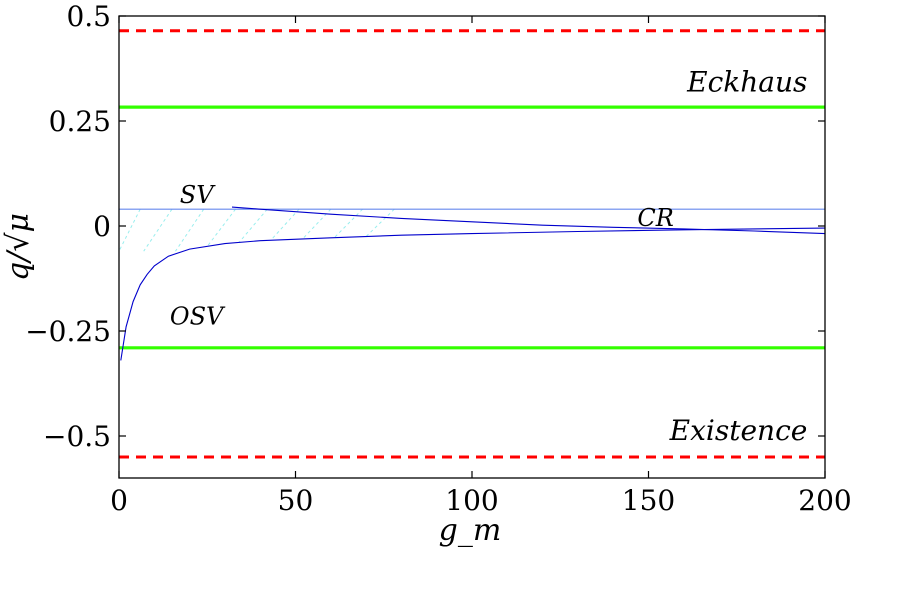 The image size is (917, 591). I want to click on y-tick-label-1: 0.25, so click(80, 121).